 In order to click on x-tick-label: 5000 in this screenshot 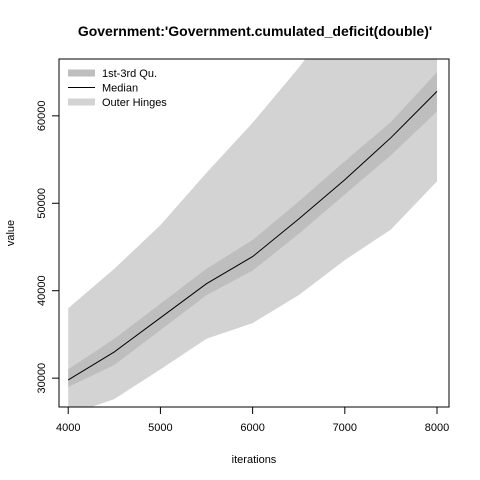, I will do `click(160, 428)`.